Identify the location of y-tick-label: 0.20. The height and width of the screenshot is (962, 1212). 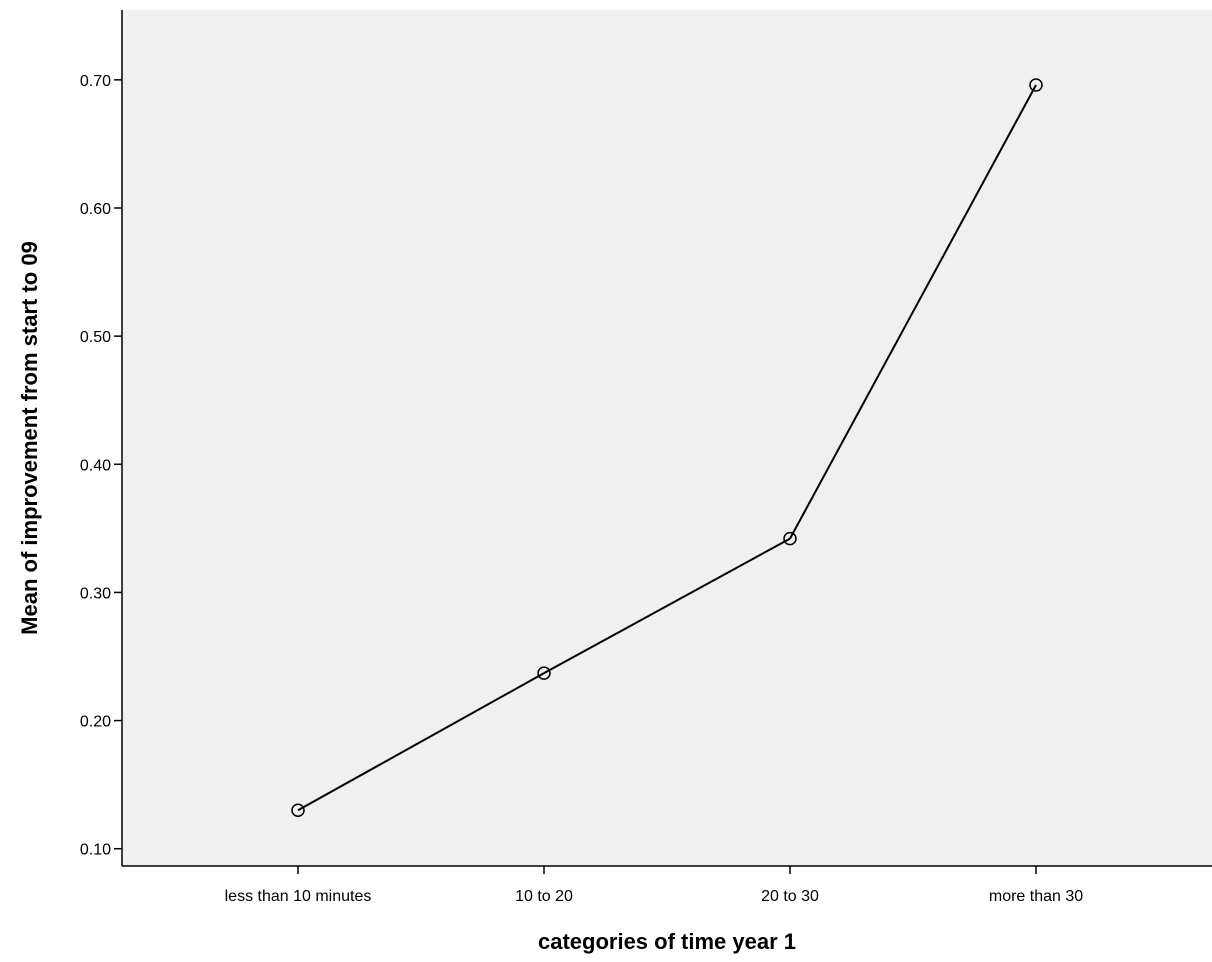
(95, 722).